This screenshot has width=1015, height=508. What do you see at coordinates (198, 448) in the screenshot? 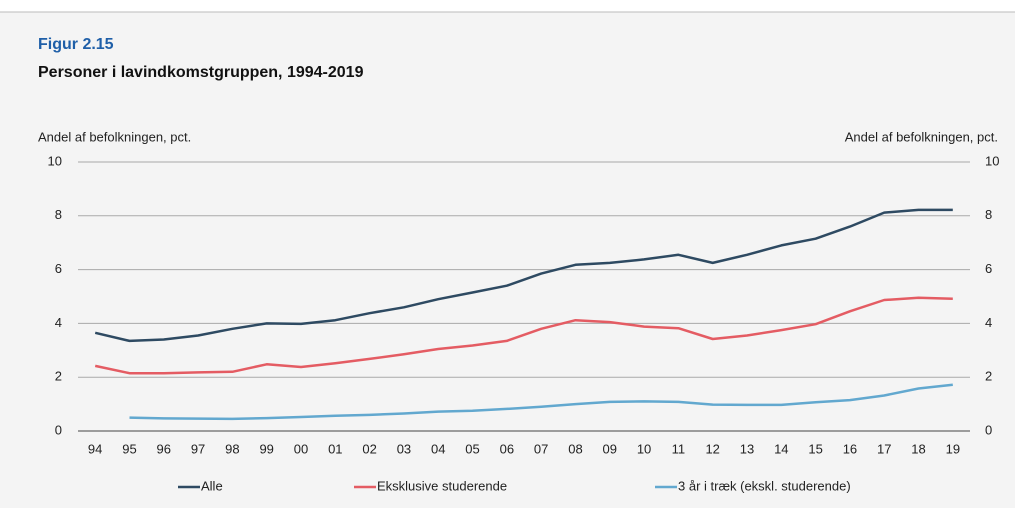
I see `x-tick-label: 97` at bounding box center [198, 448].